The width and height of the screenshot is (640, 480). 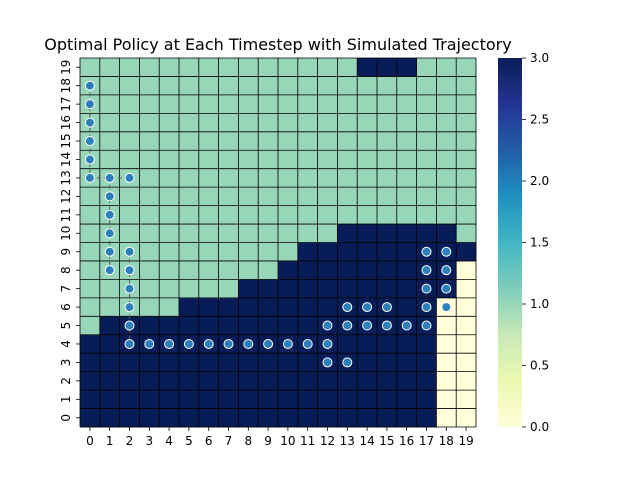 What do you see at coordinates (66, 196) in the screenshot?
I see `y-tick-label: 12` at bounding box center [66, 196].